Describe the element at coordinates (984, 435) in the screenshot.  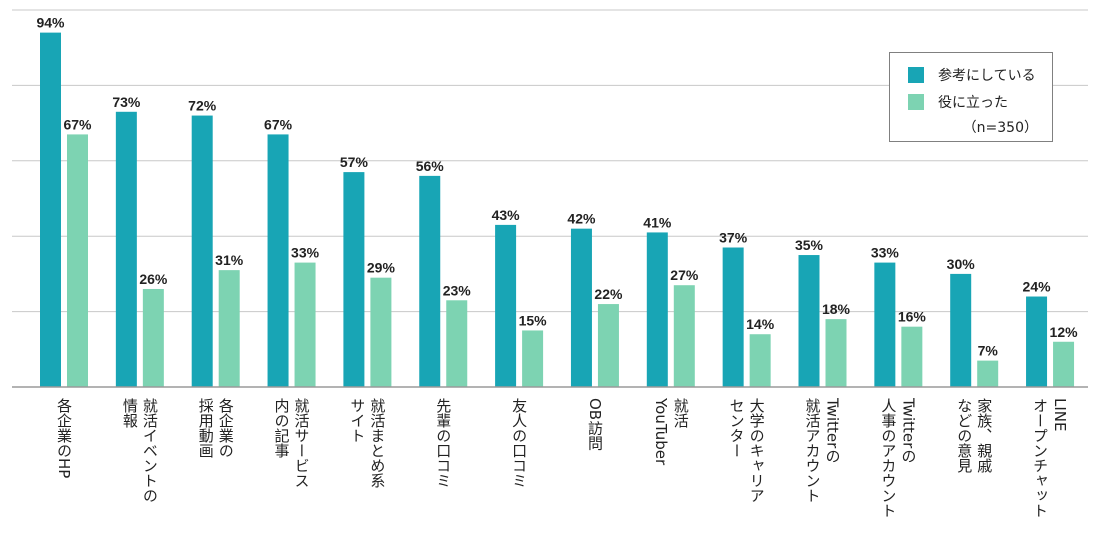
I see `category-label: 家族、親戚` at that location.